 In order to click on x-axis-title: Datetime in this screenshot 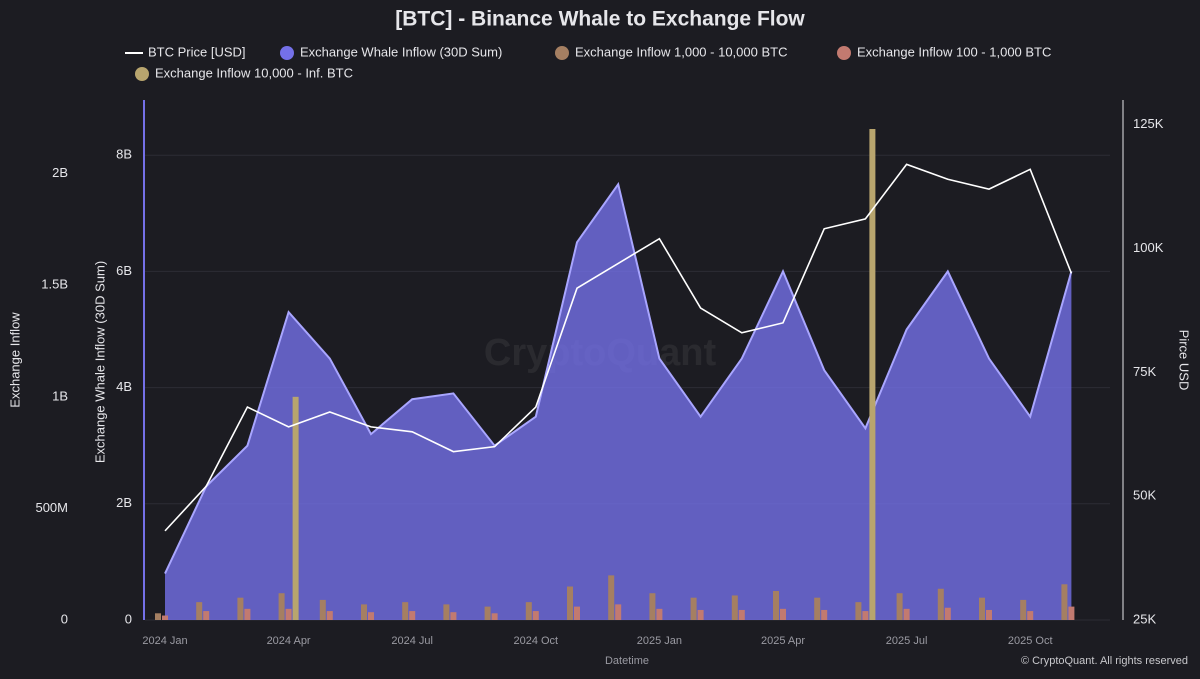, I will do `click(627, 661)`.